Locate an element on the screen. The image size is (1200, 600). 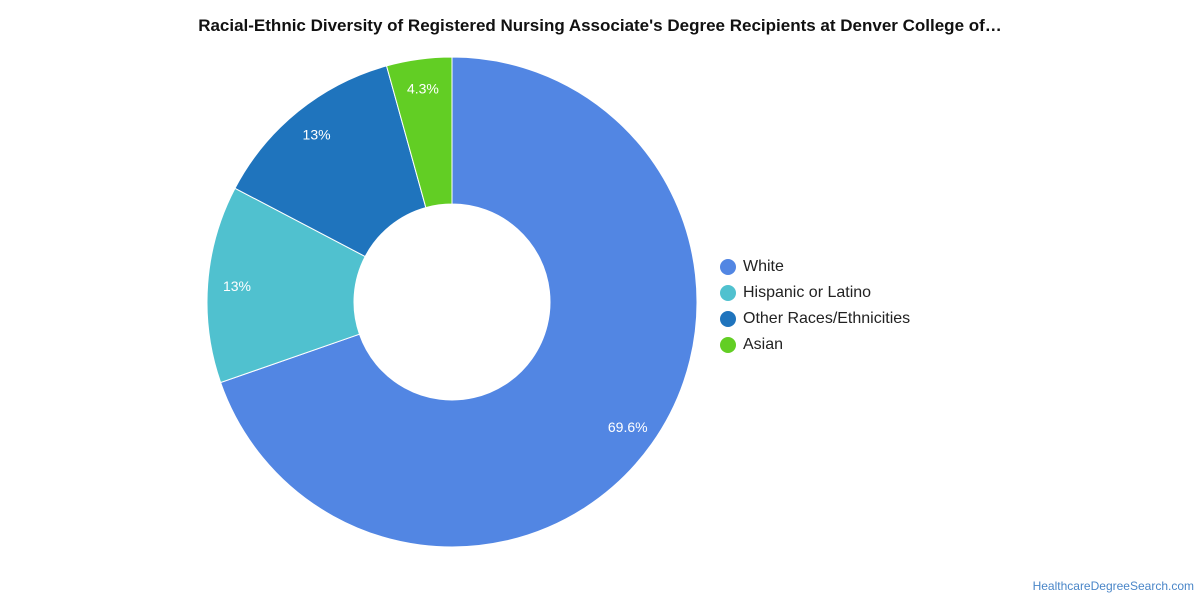
legend-label-other-races: Other Races/Ethnicities is located at coordinates (827, 318).